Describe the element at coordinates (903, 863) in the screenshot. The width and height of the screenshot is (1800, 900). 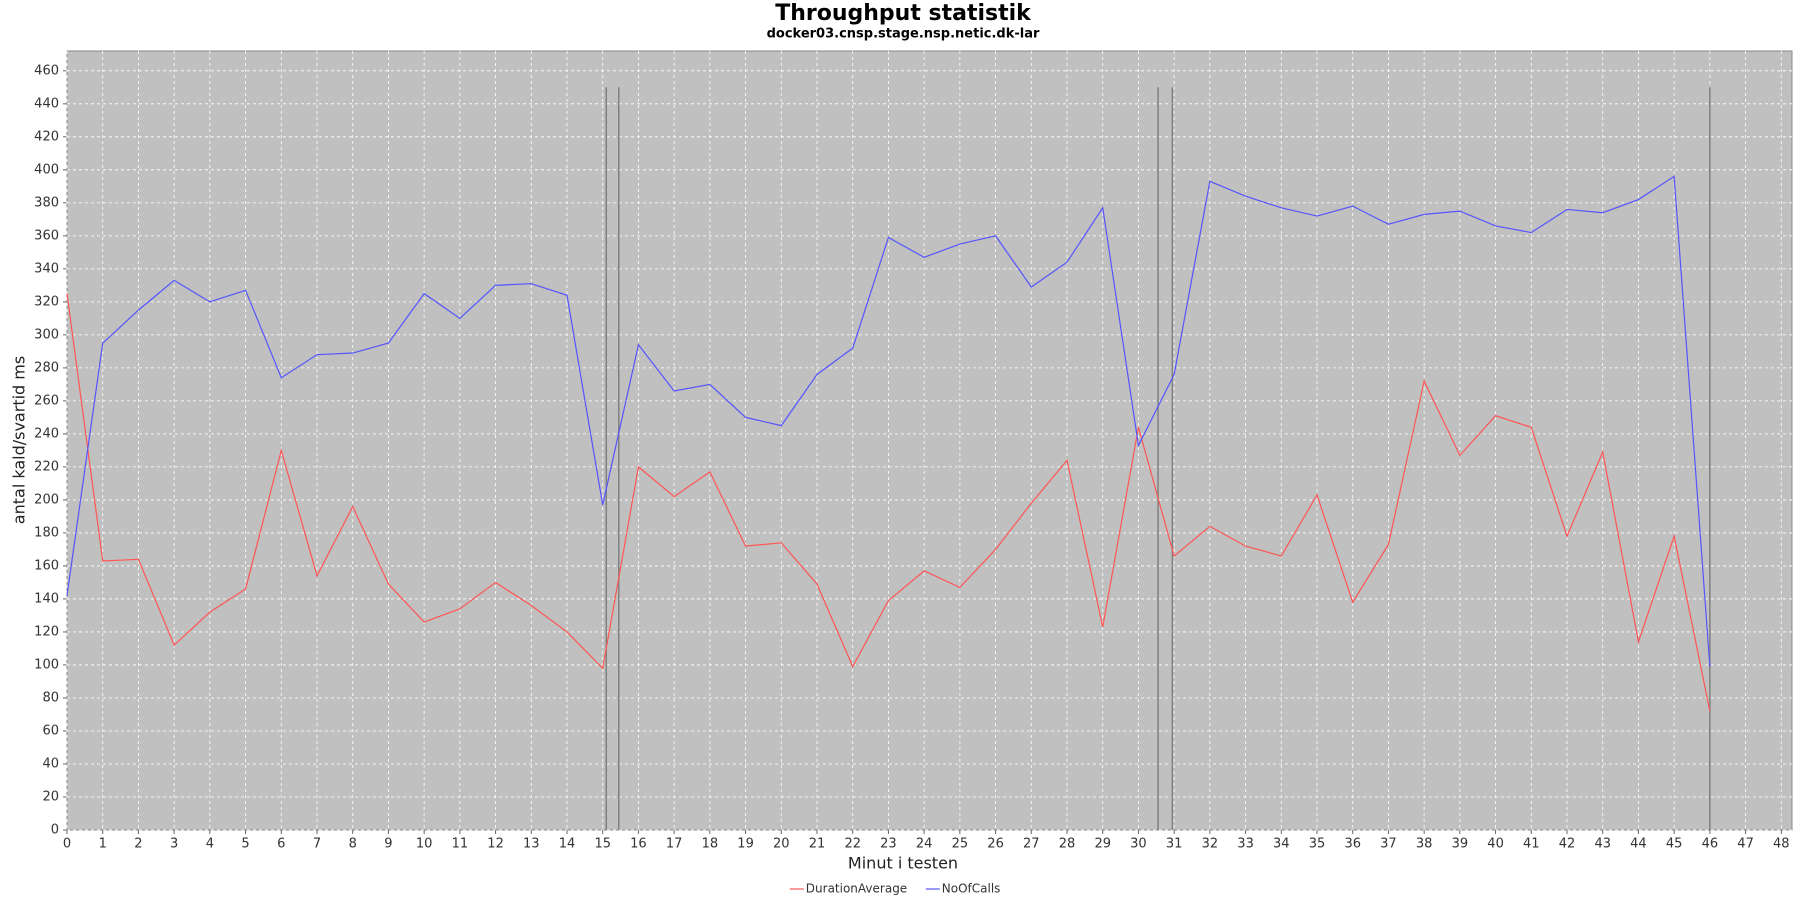
I see `x-axis-title: Minut i testen` at that location.